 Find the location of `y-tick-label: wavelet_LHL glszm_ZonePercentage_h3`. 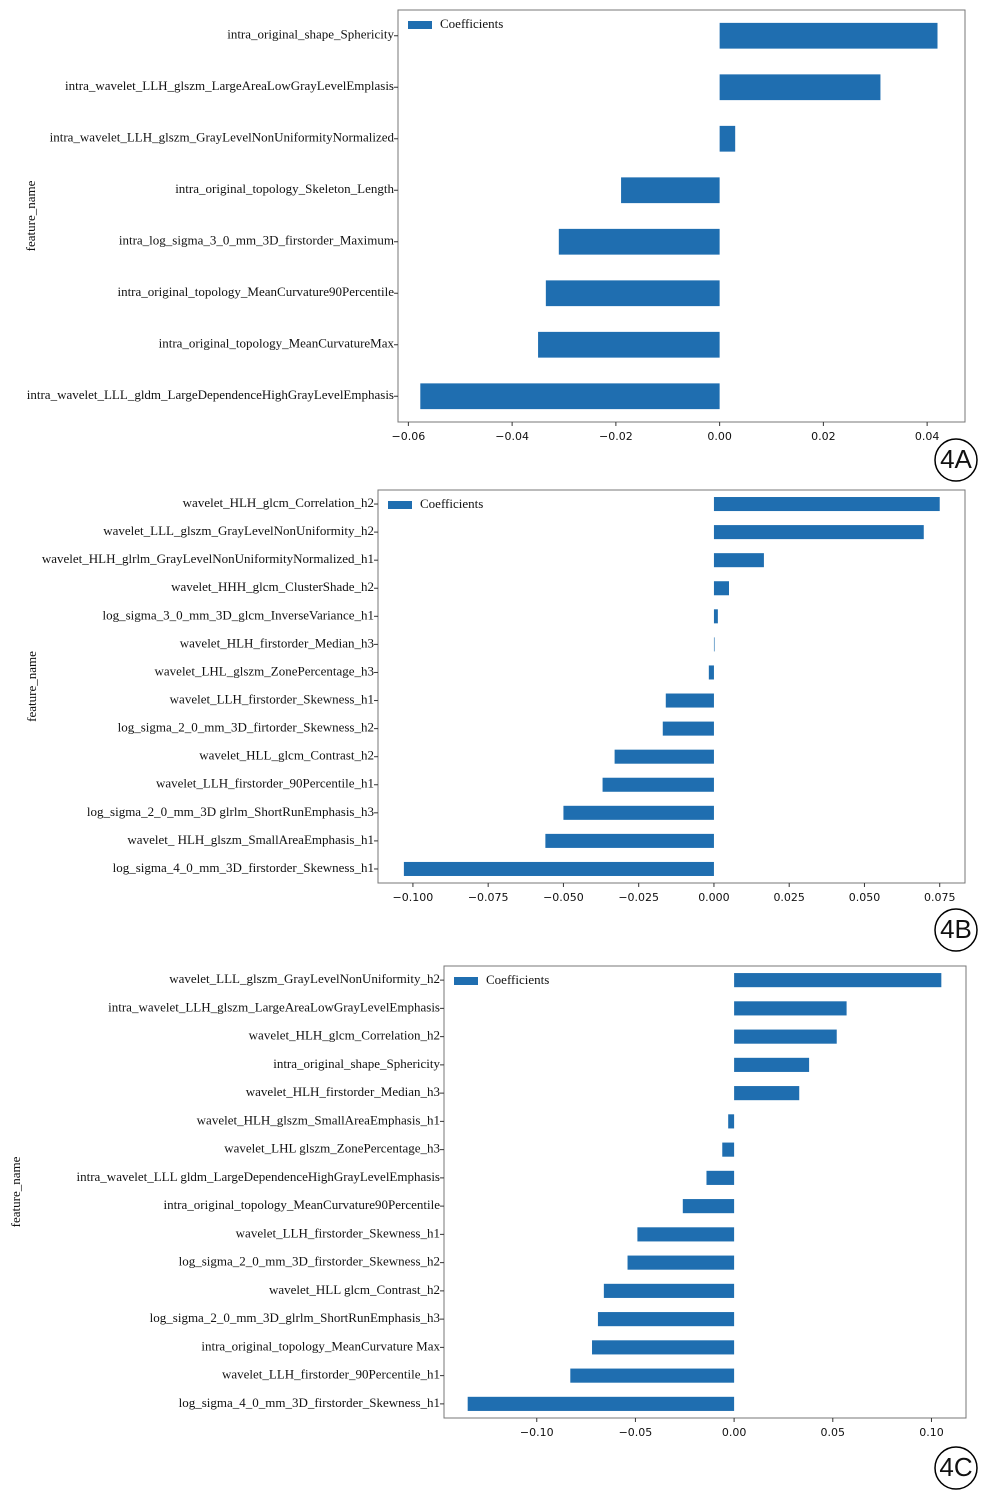

y-tick-label: wavelet_LHL glszm_ZonePercentage_h3 is located at coordinates (332, 1148).